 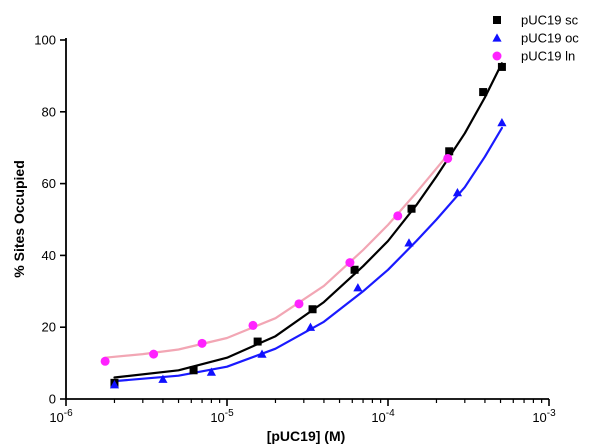 I want to click on y-tick-label: 0, so click(x=52, y=399).